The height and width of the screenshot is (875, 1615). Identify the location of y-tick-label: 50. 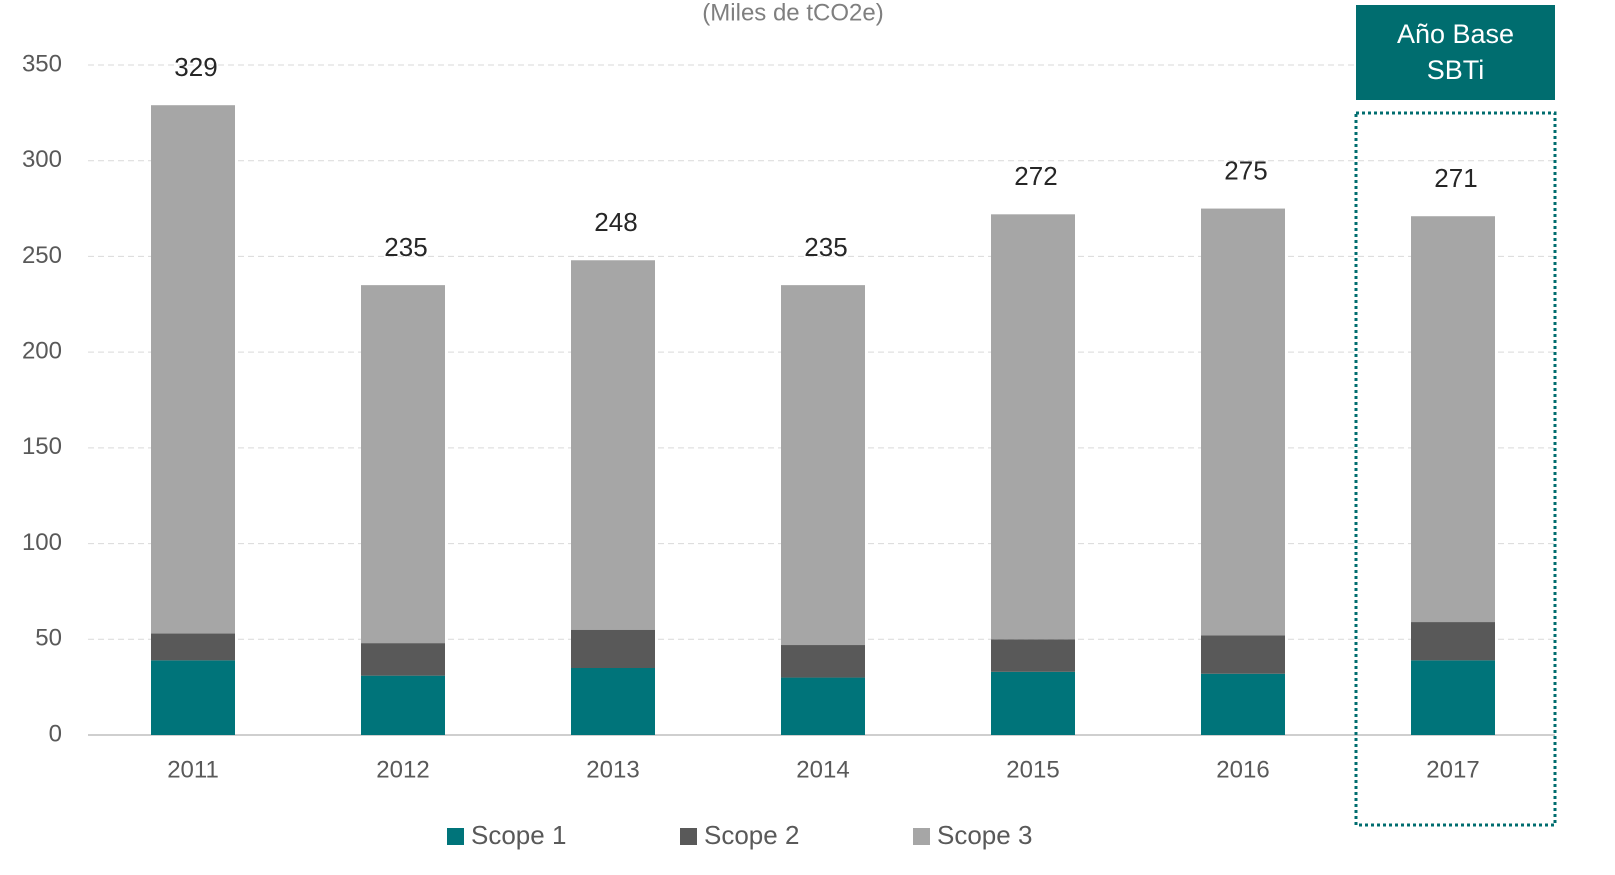
(48, 638).